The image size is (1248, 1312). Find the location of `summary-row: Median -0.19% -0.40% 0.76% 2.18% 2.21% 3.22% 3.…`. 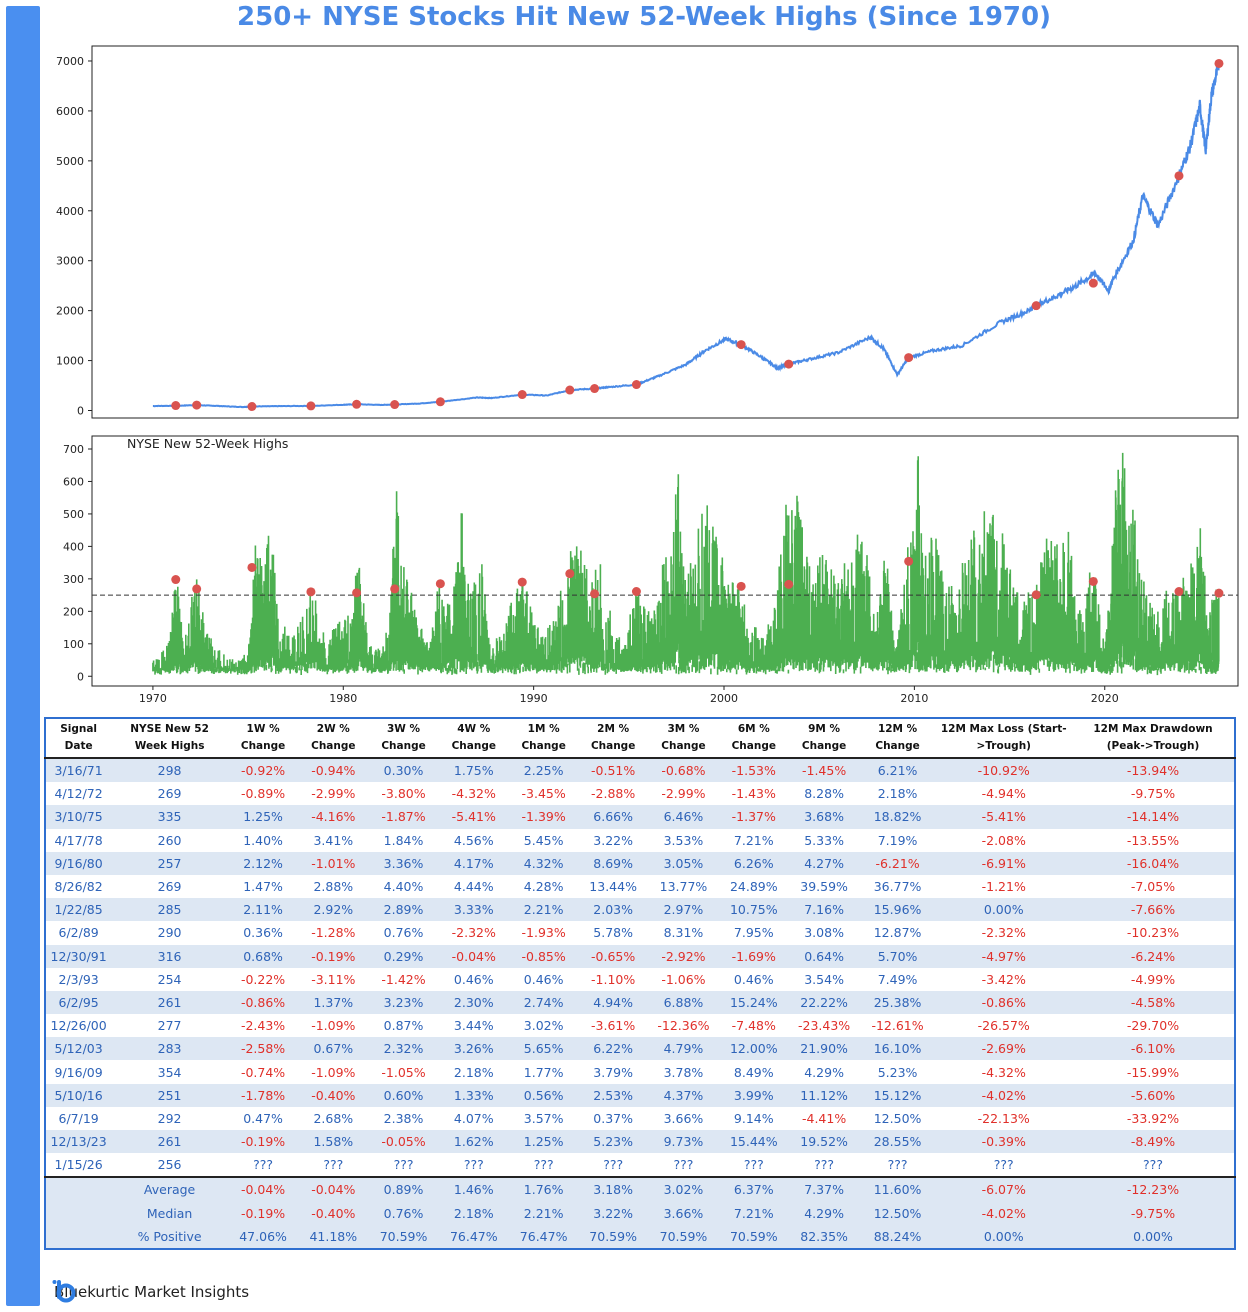

summary-row: Median -0.19% -0.40% 0.76% 2.18% 2.21% 3.22% 3.… is located at coordinates (640, 1213).